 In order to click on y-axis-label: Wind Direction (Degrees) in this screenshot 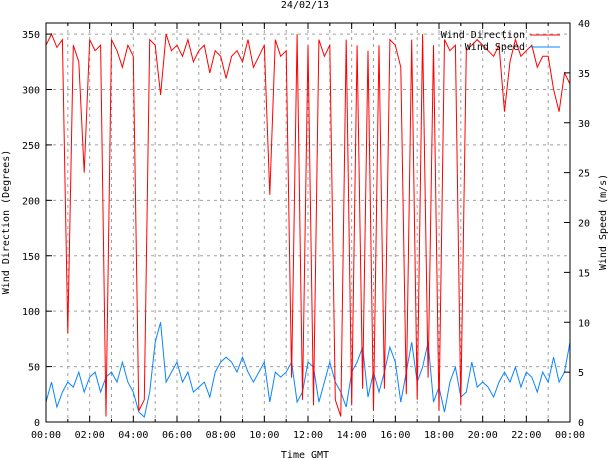, I will do `click(6, 222)`.